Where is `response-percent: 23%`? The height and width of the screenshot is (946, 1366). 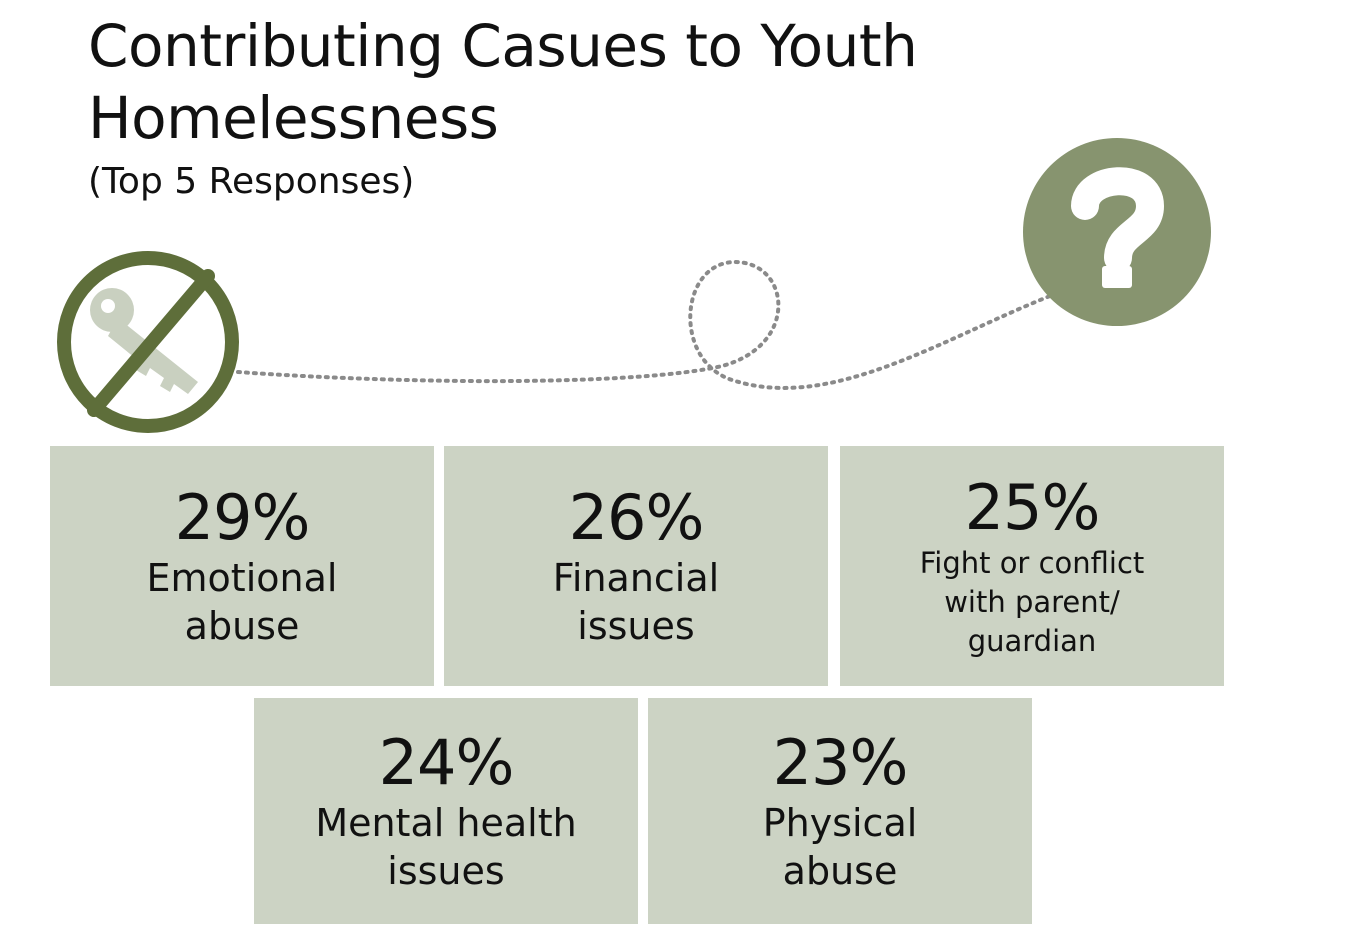 response-percent: 23% is located at coordinates (840, 762).